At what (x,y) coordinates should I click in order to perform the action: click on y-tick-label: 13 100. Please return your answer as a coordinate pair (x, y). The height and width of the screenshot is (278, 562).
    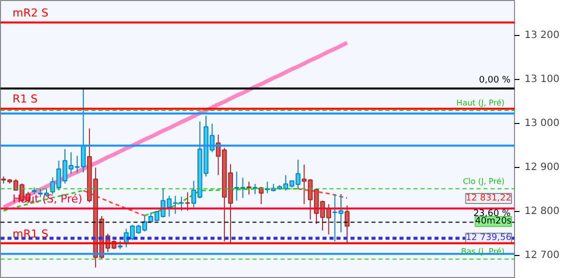
    Looking at the image, I should click on (542, 80).